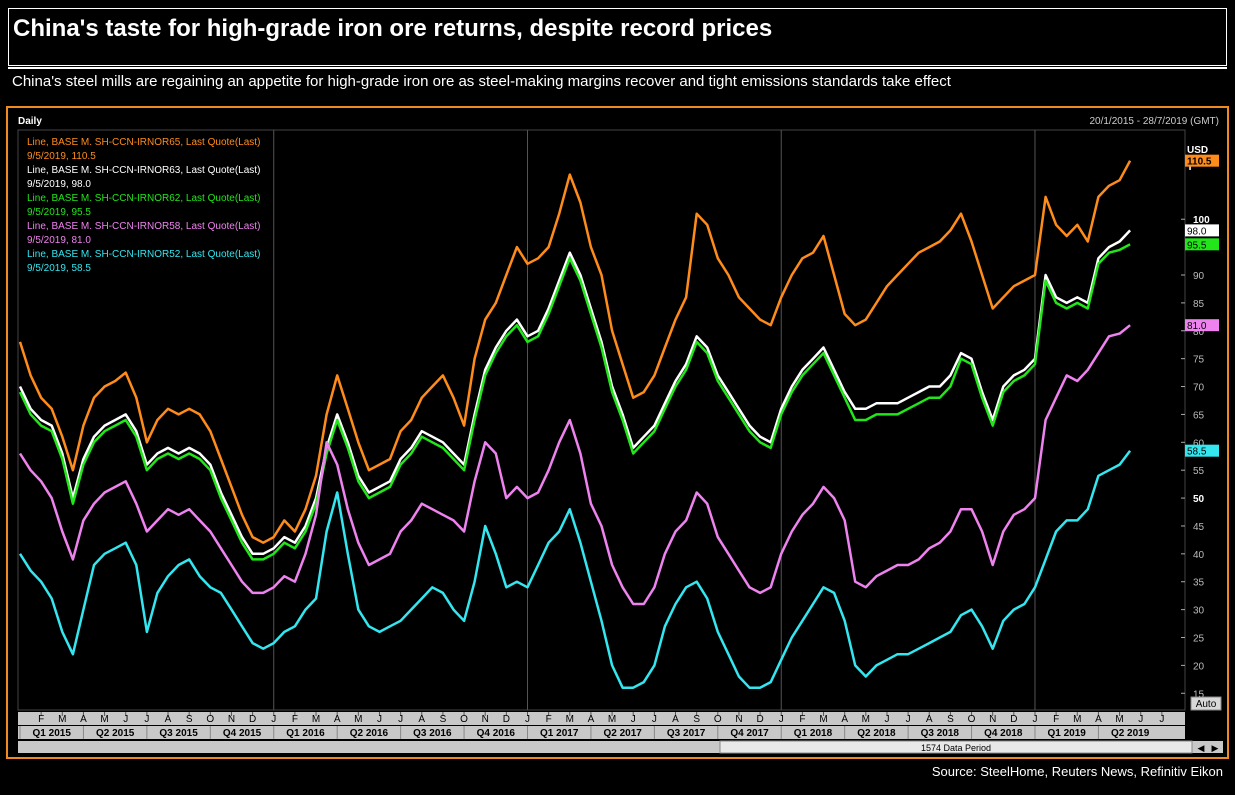 This screenshot has width=1235, height=795. I want to click on auto-label: Auto, so click(1206, 704).